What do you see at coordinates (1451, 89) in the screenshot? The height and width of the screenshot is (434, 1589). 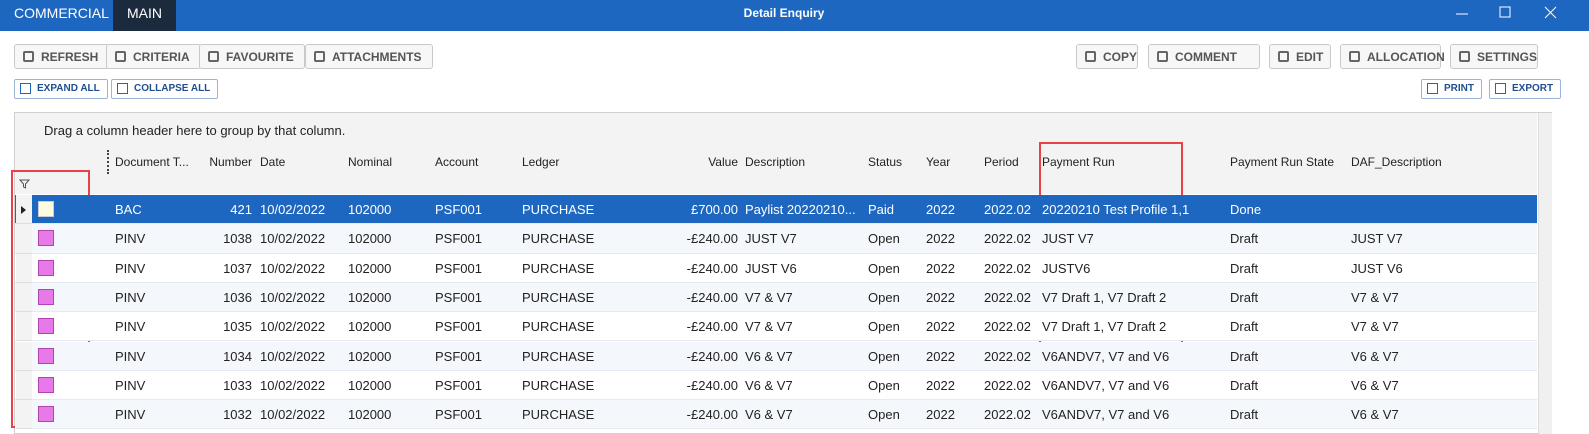 I see `toolbar-button: PRINT` at bounding box center [1451, 89].